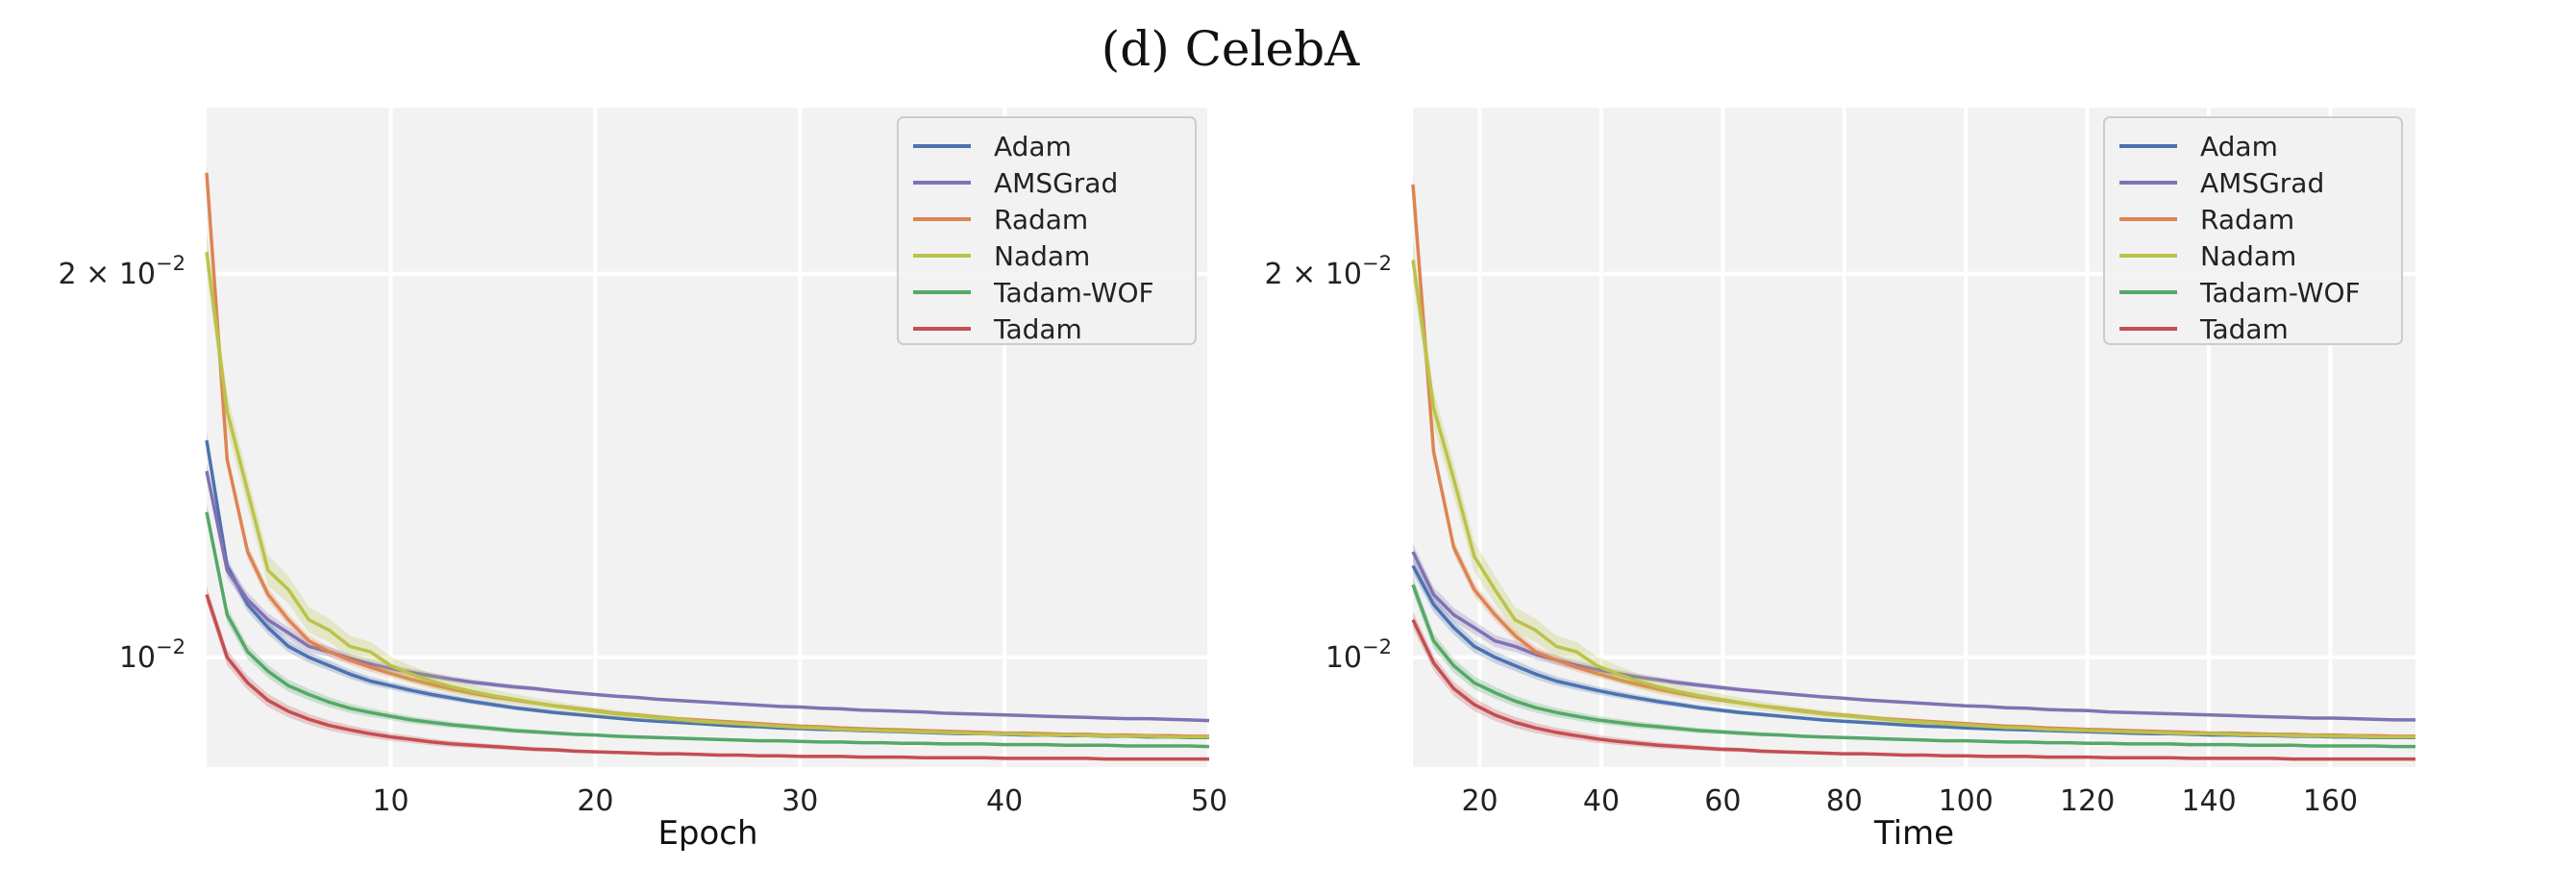  Describe the element at coordinates (2087, 801) in the screenshot. I see `x-tick-label: 120` at that location.